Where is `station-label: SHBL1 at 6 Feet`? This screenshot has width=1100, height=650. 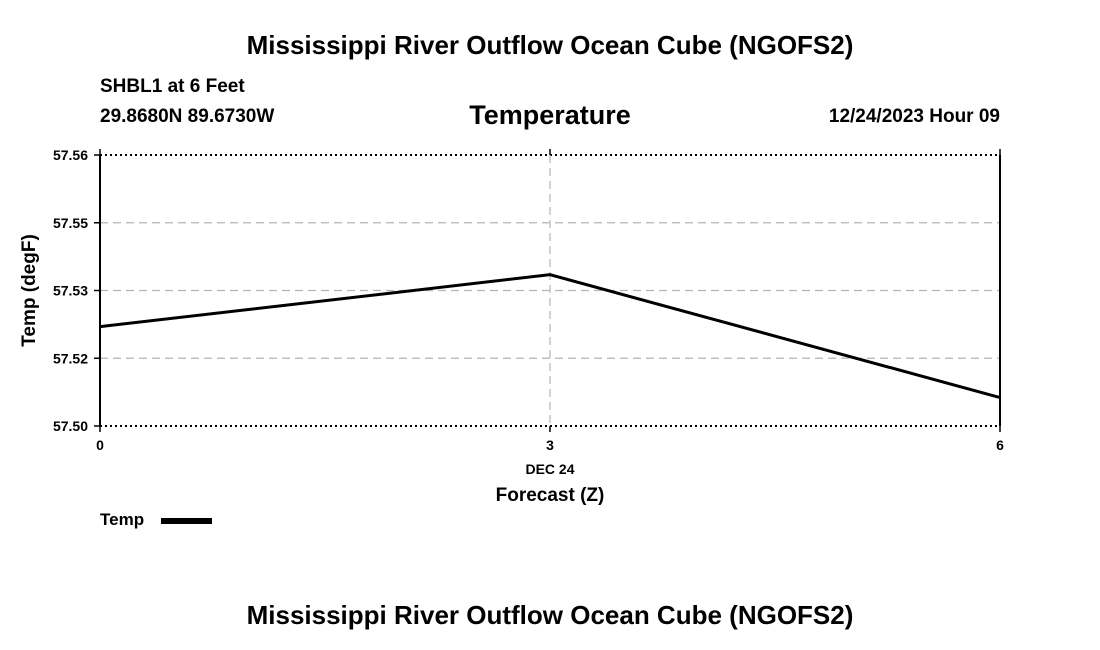 station-label: SHBL1 at 6 Feet is located at coordinates (172, 86).